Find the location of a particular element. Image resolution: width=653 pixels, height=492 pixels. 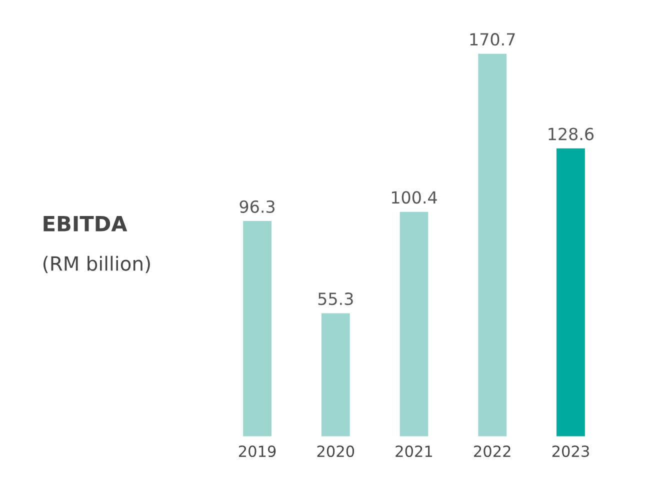

x-tick-label: 2022 is located at coordinates (492, 452).